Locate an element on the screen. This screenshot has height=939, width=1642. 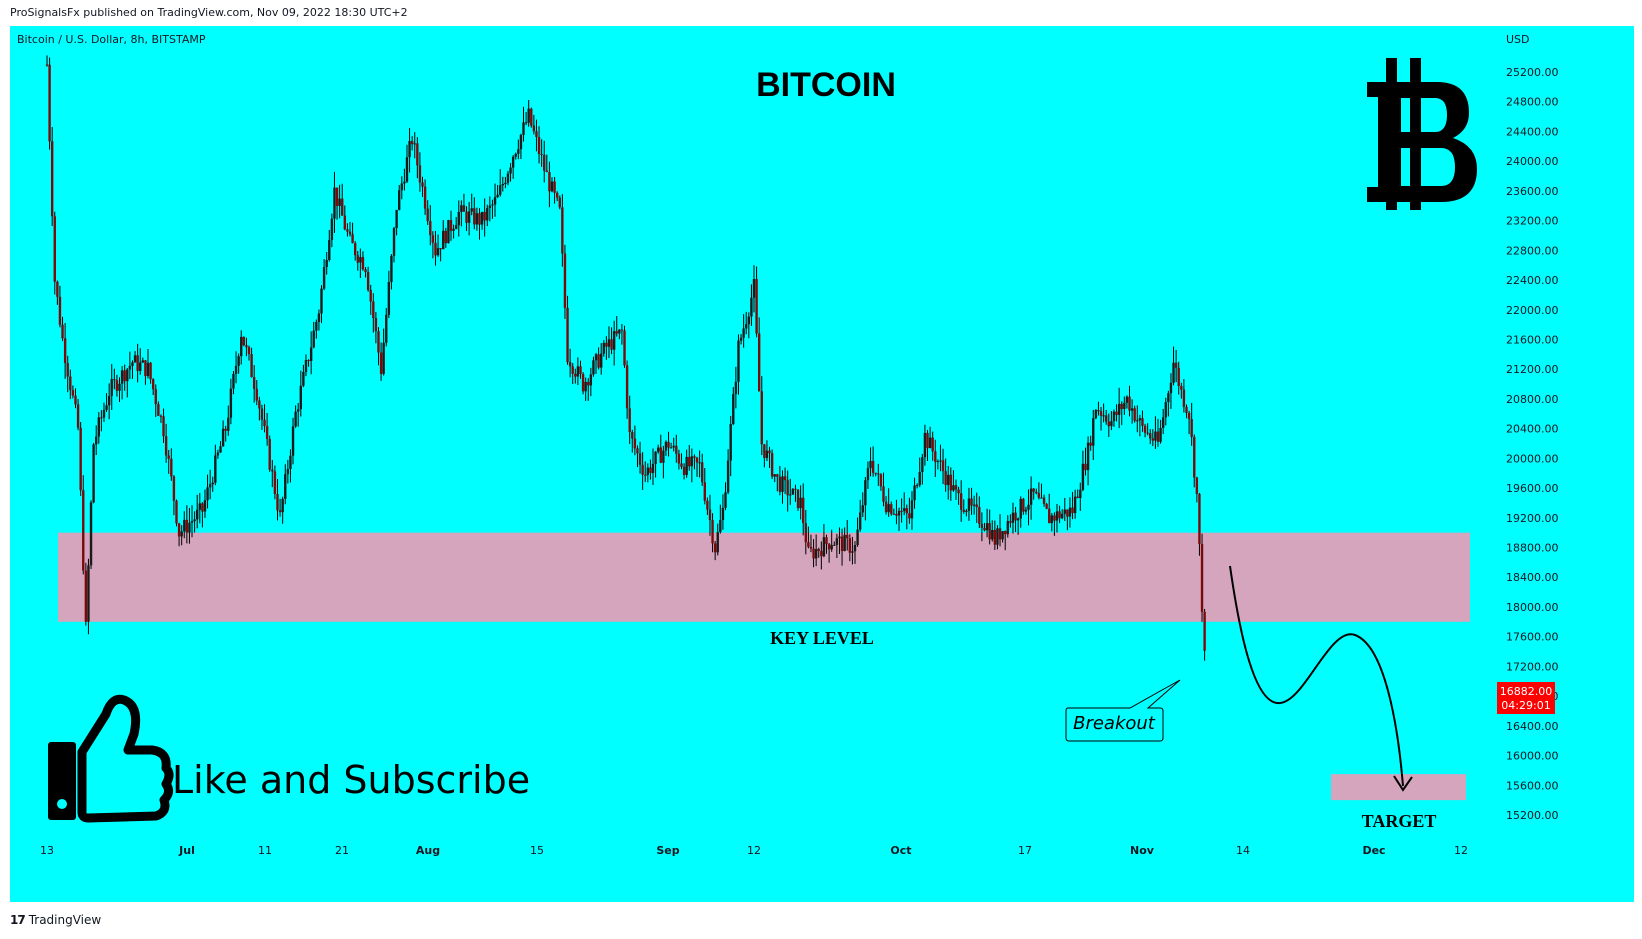
x-tick-label: Aug is located at coordinates (428, 850).